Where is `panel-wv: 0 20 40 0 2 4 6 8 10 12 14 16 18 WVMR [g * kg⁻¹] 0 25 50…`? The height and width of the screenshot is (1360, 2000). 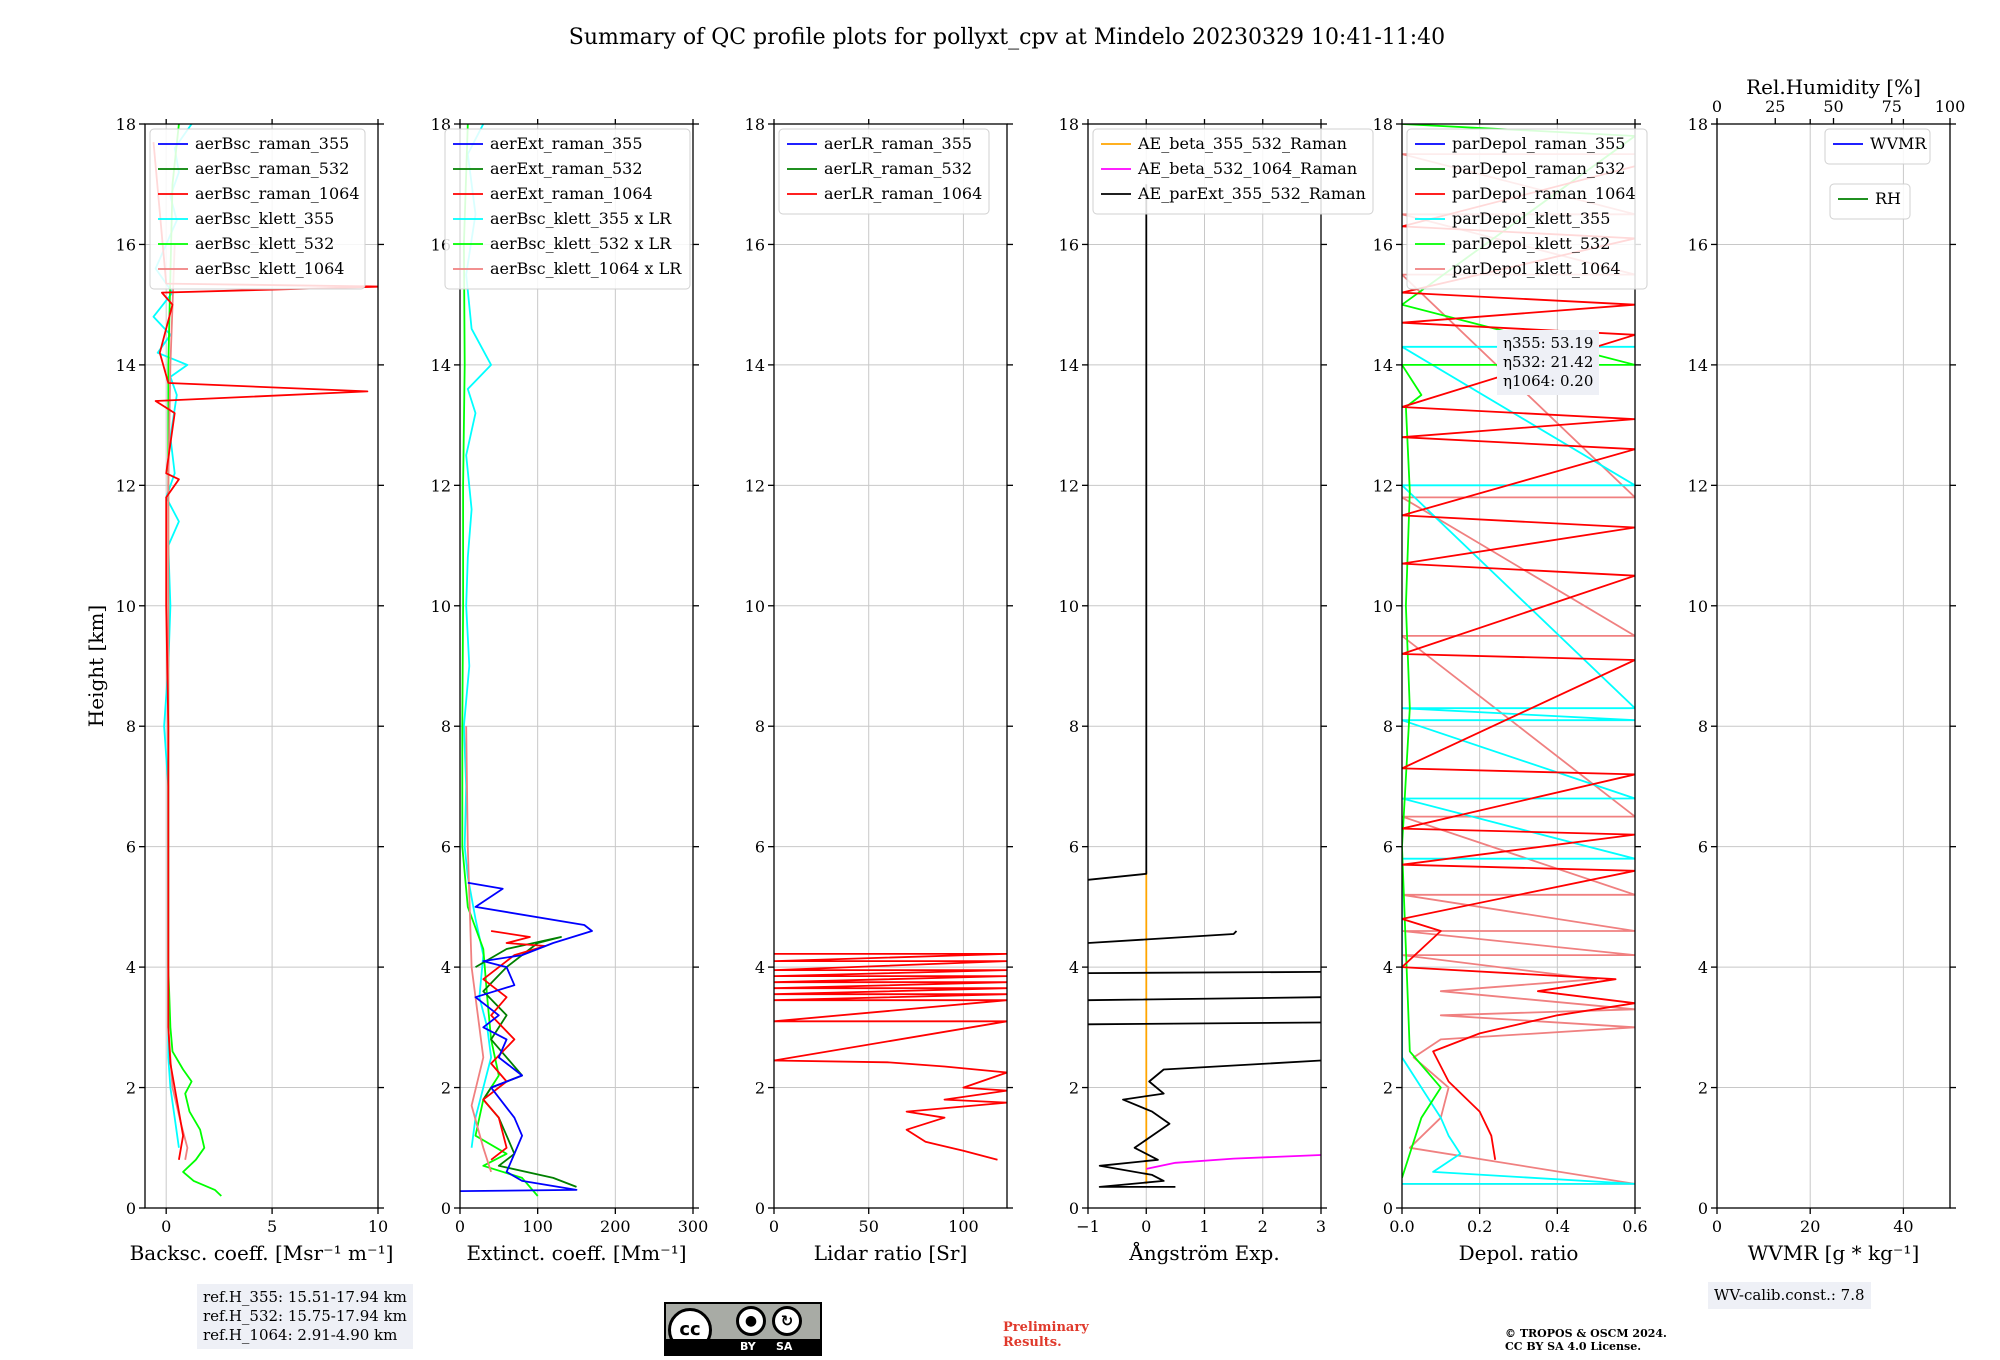 panel-wv: 0 20 40 0 2 4 6 8 10 12 14 16 18 WVMR [g * kg⁻¹] 0 25 50… is located at coordinates (1827, 670).